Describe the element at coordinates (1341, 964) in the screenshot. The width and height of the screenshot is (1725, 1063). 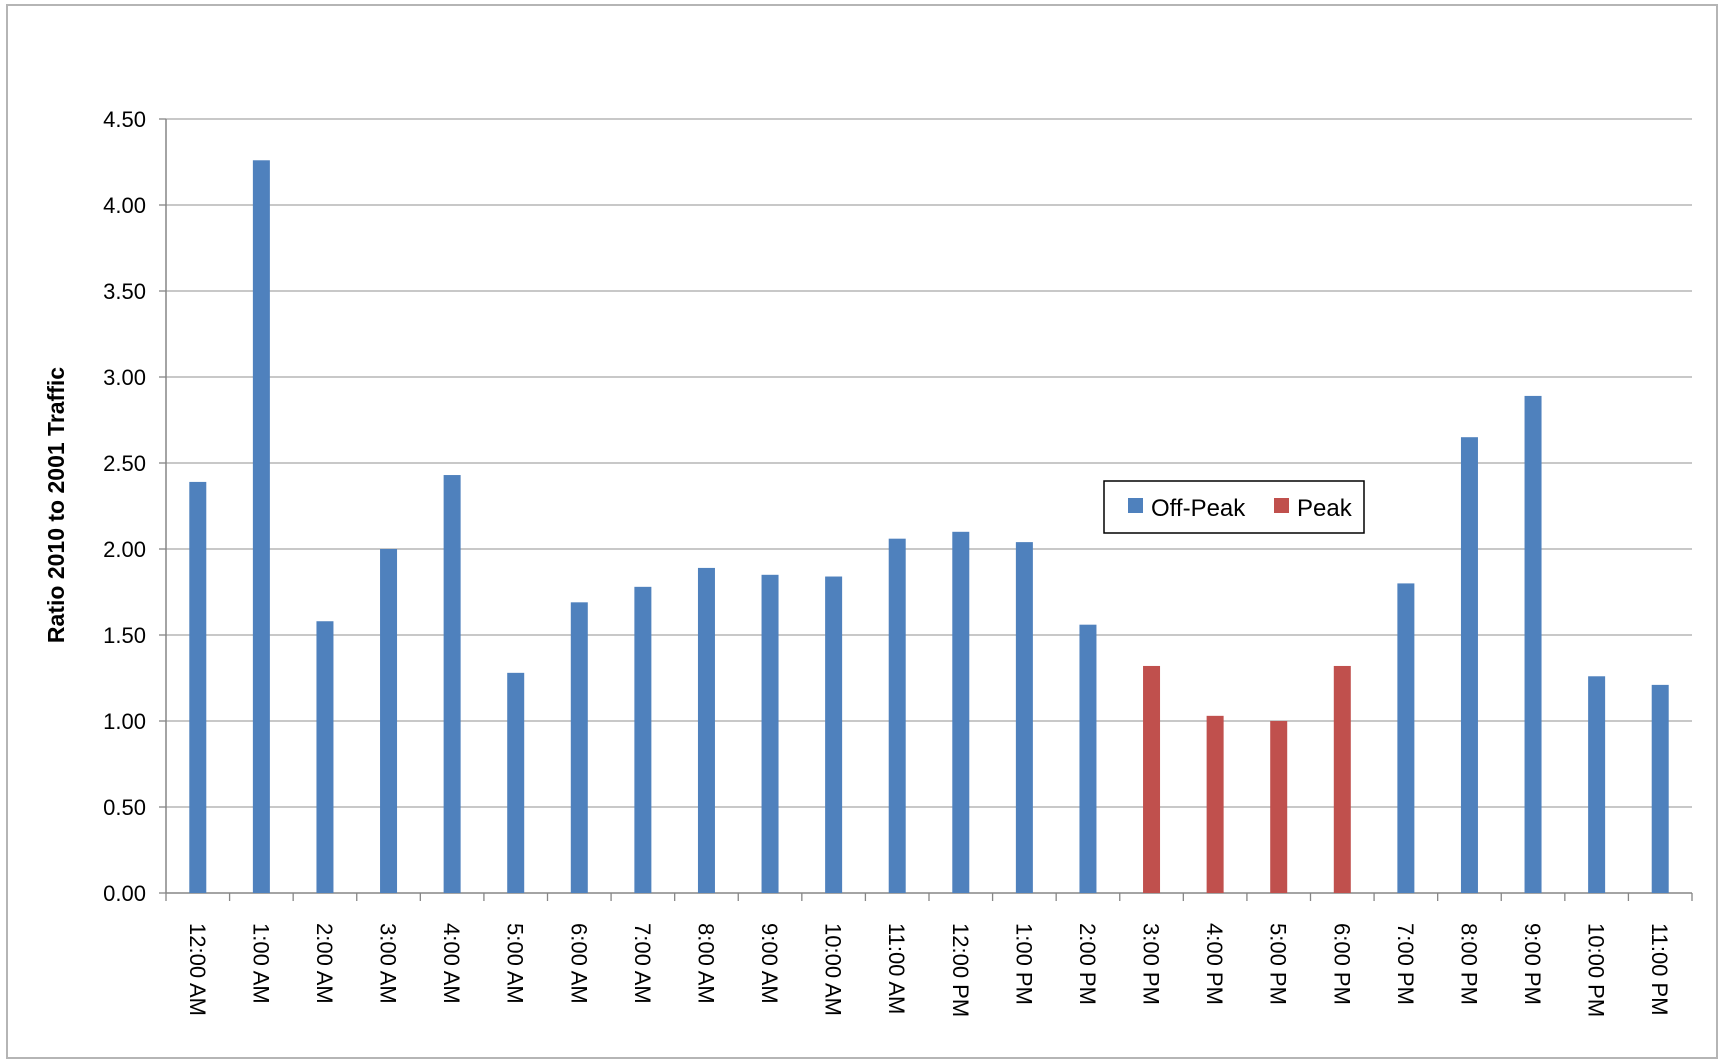
I see `x-tick-label: 6:00 PM` at that location.